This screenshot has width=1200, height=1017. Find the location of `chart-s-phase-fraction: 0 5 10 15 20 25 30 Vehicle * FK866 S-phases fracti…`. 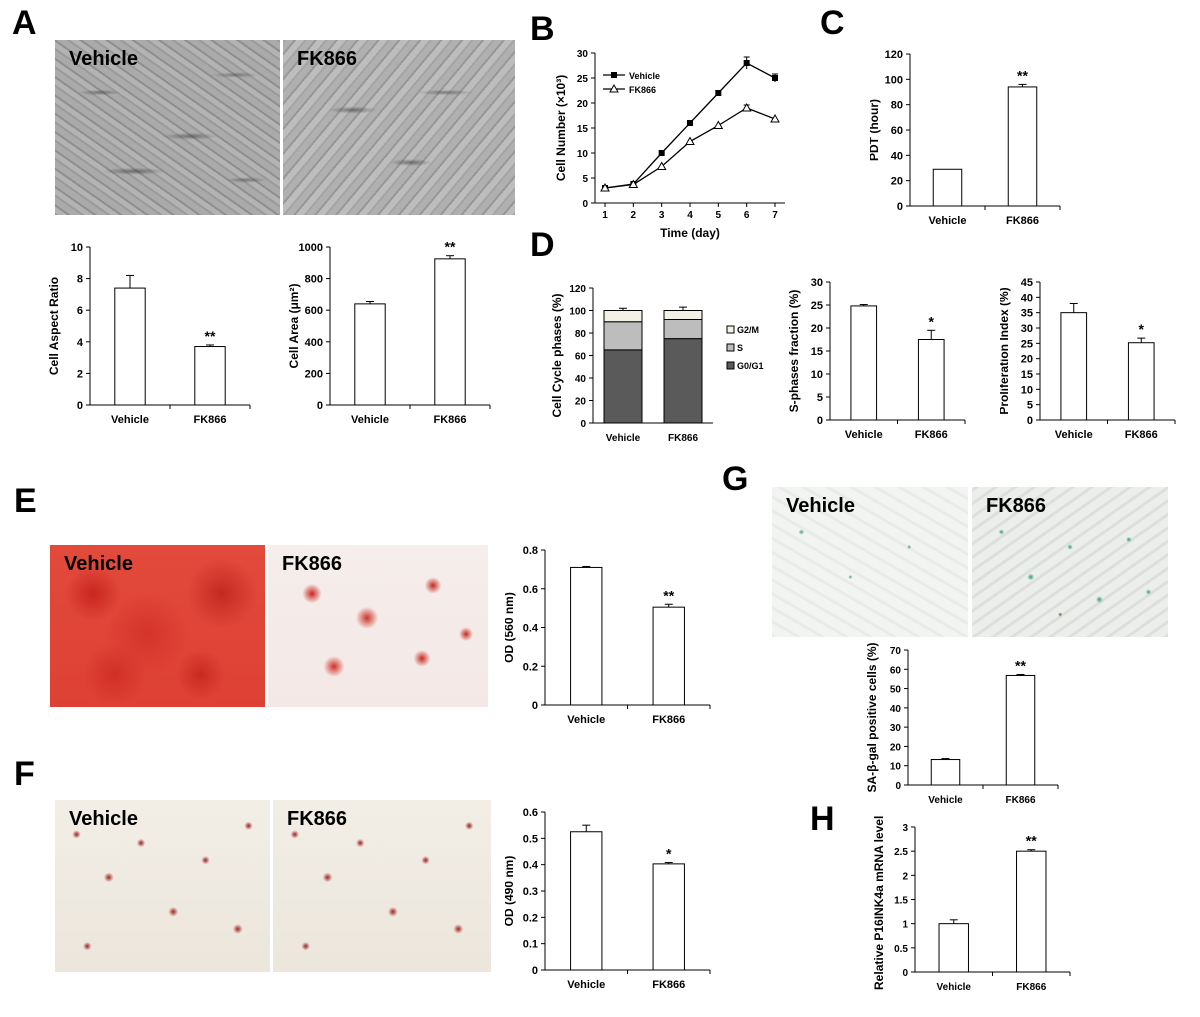

chart-s-phase-fraction: 0 5 10 15 20 25 30 Vehicle * FK866 S-phases fracti… is located at coordinates (876, 359).